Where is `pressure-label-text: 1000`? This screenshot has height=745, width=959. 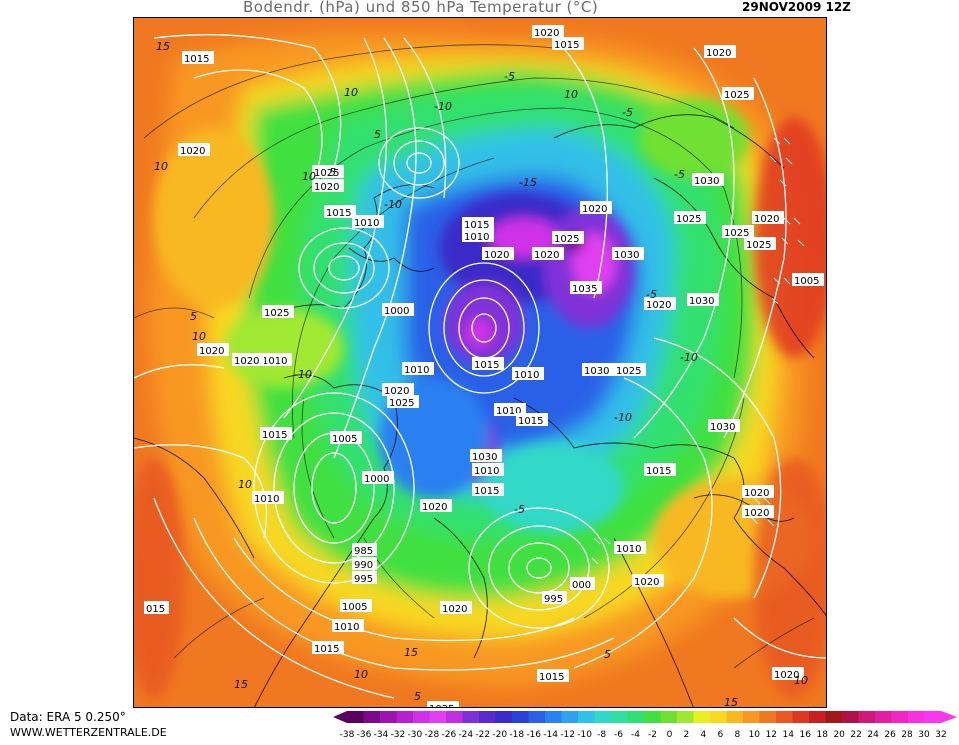 pressure-label-text: 1000 is located at coordinates (396, 311).